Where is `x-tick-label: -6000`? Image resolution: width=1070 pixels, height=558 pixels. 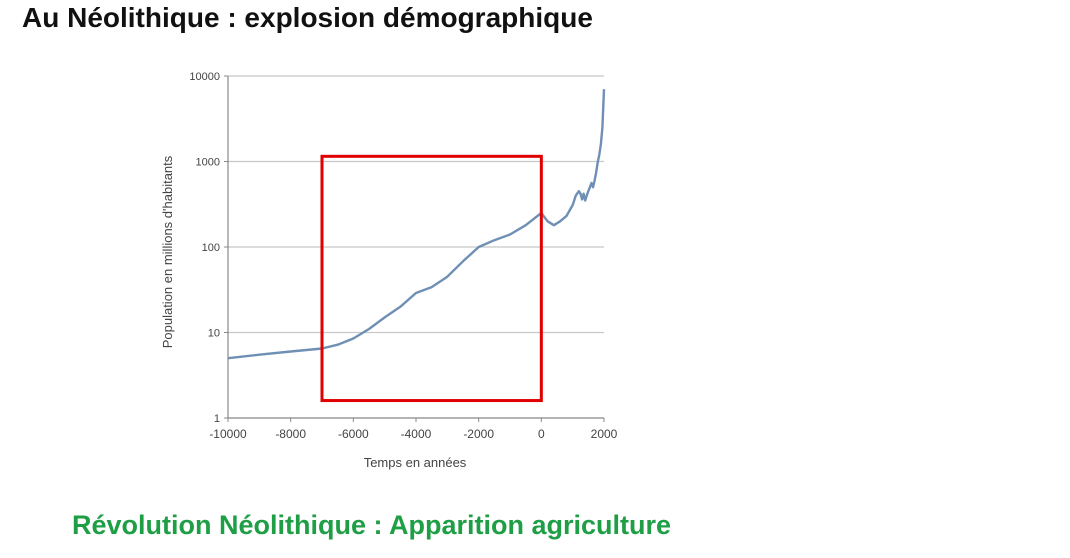
x-tick-label: -6000 is located at coordinates (353, 434).